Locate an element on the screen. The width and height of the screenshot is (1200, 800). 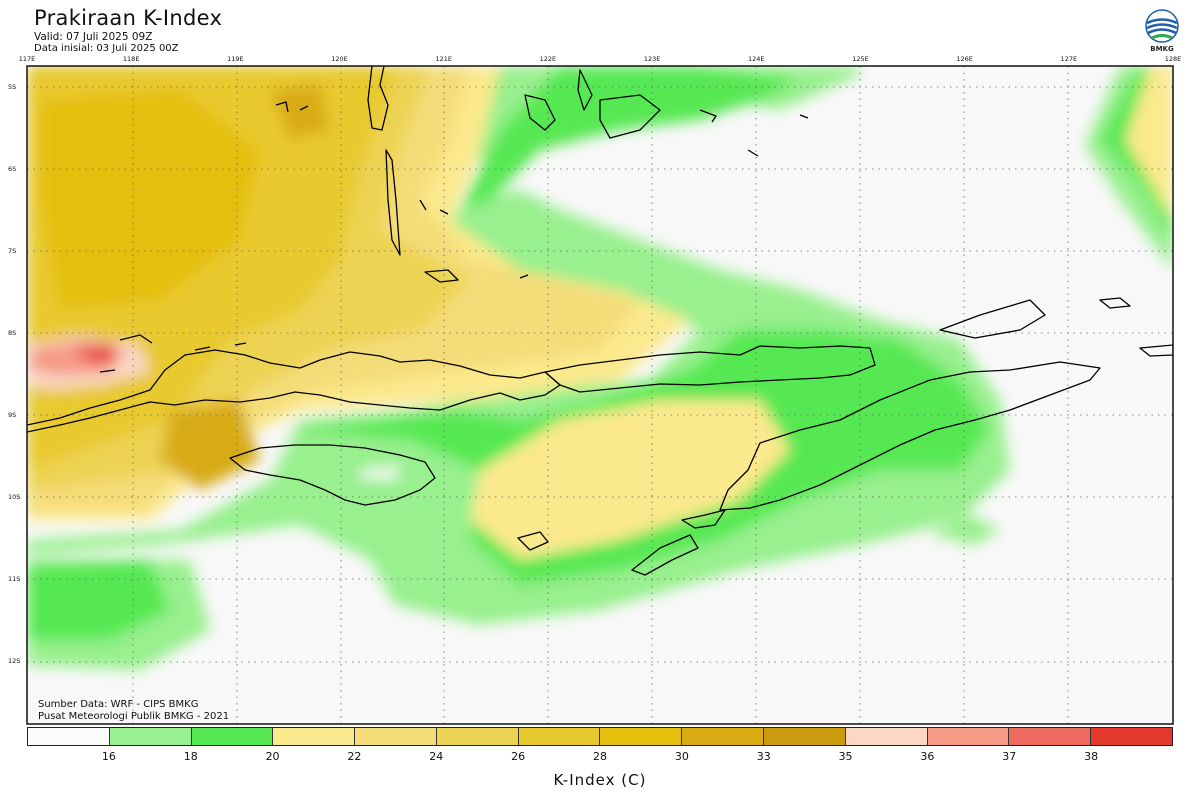
longitude-label: 123E is located at coordinates (652, 59).